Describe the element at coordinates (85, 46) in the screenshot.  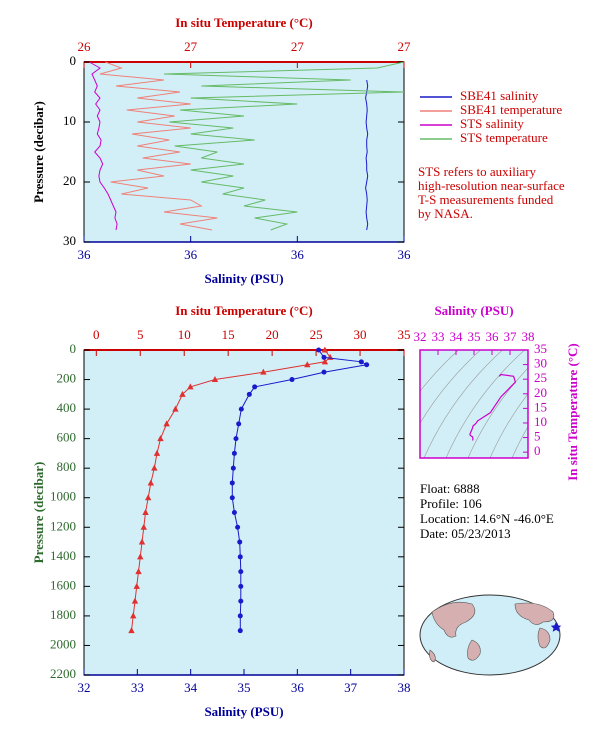
I see `x2-tick-label: 26` at that location.